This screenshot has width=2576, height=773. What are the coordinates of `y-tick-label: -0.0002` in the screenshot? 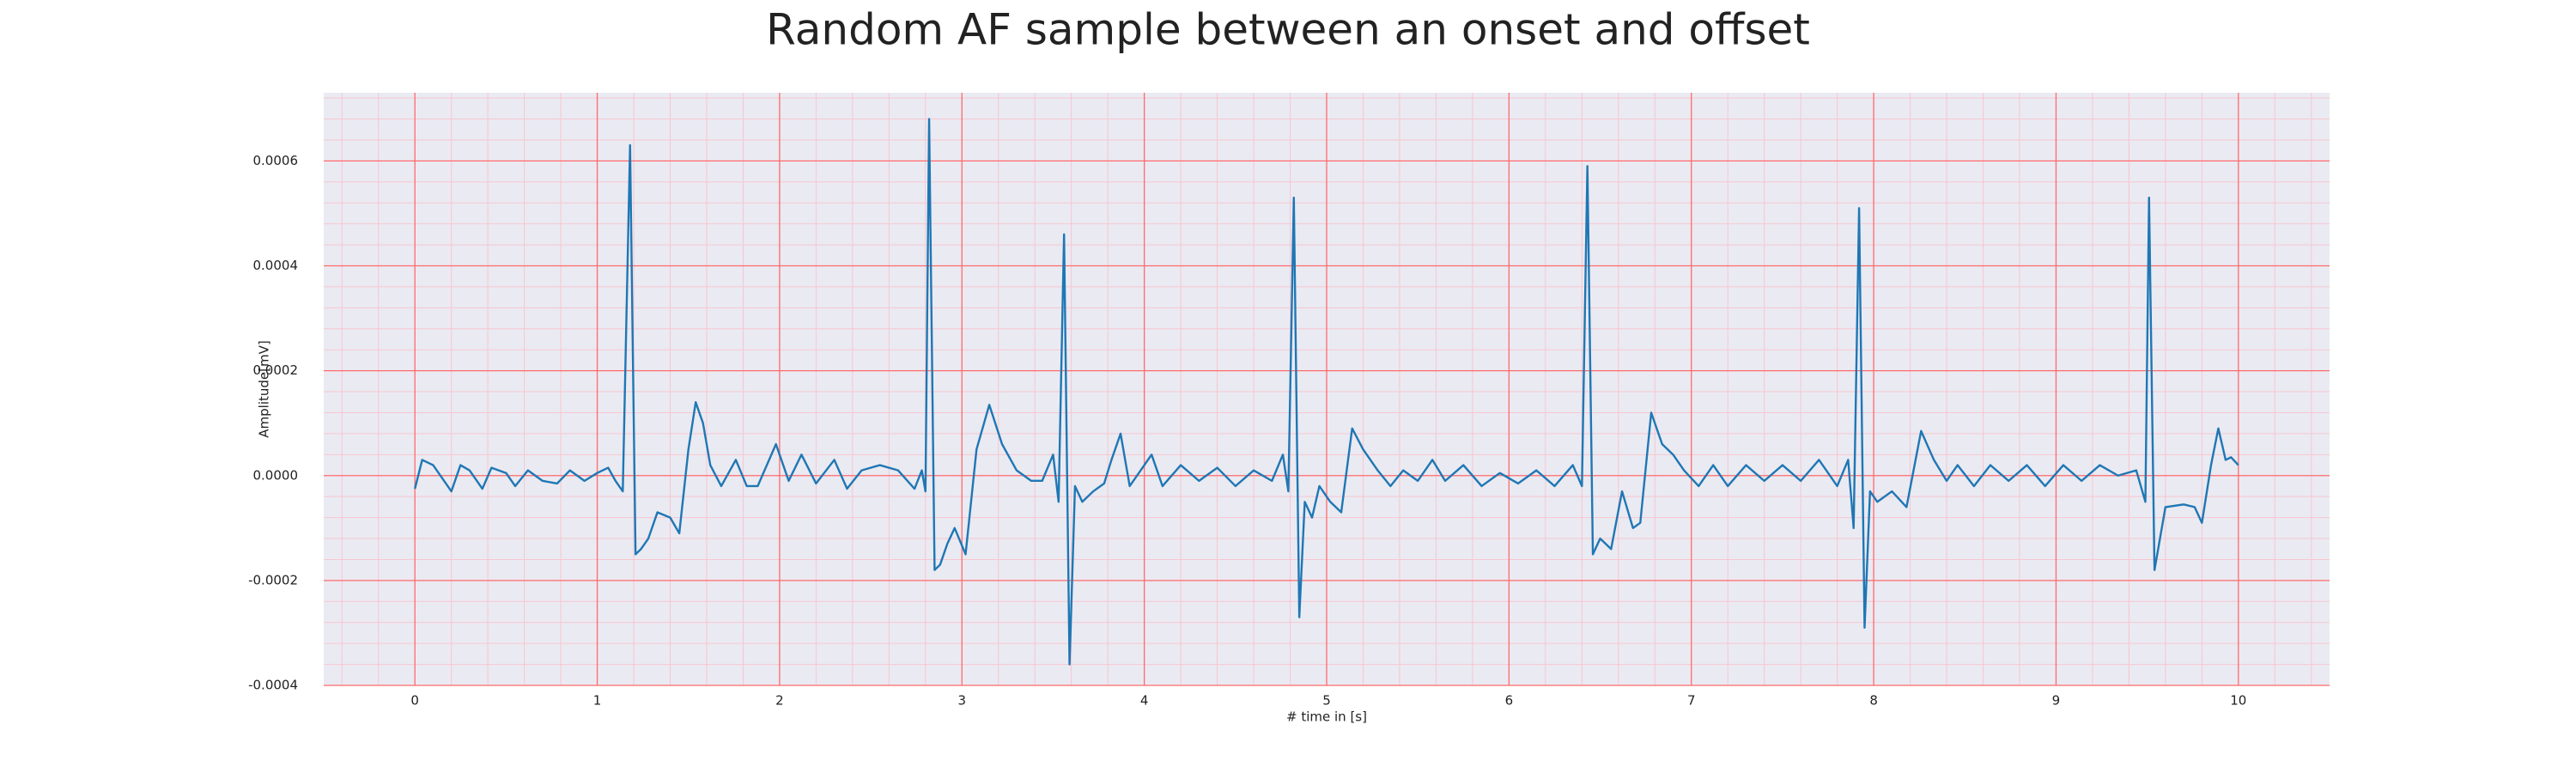 It's located at (273, 579).